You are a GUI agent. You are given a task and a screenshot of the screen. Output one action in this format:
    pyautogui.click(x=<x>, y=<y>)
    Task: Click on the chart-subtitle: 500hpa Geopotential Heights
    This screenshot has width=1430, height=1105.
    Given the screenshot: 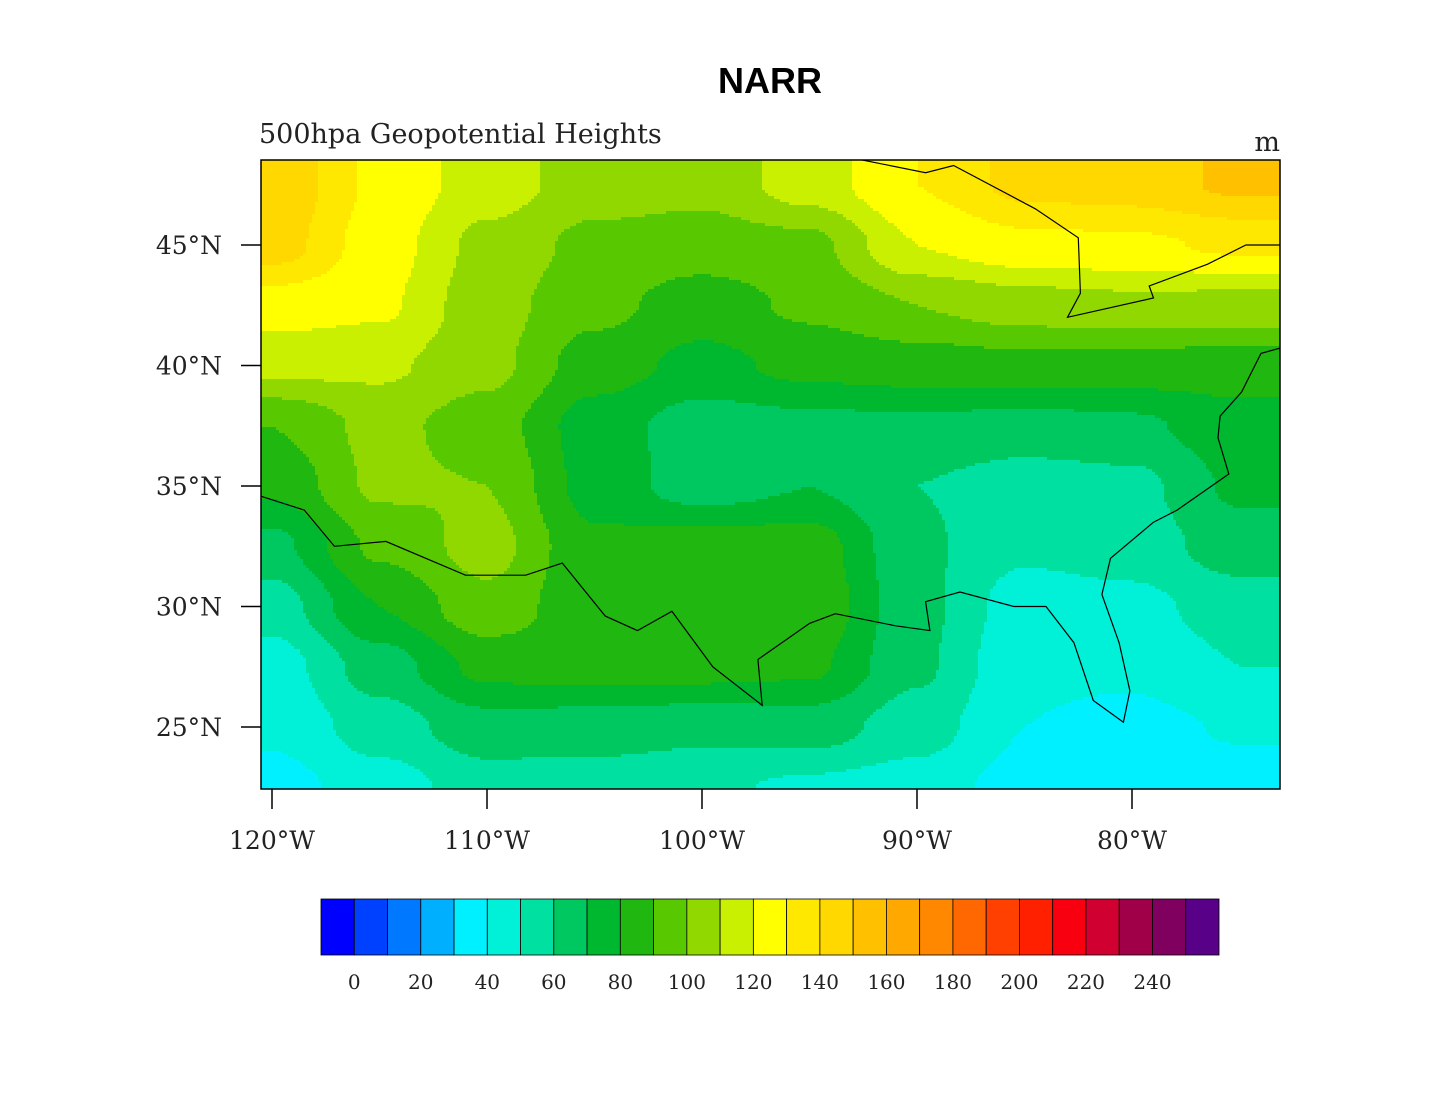 What is the action you would take?
    pyautogui.click(x=460, y=134)
    